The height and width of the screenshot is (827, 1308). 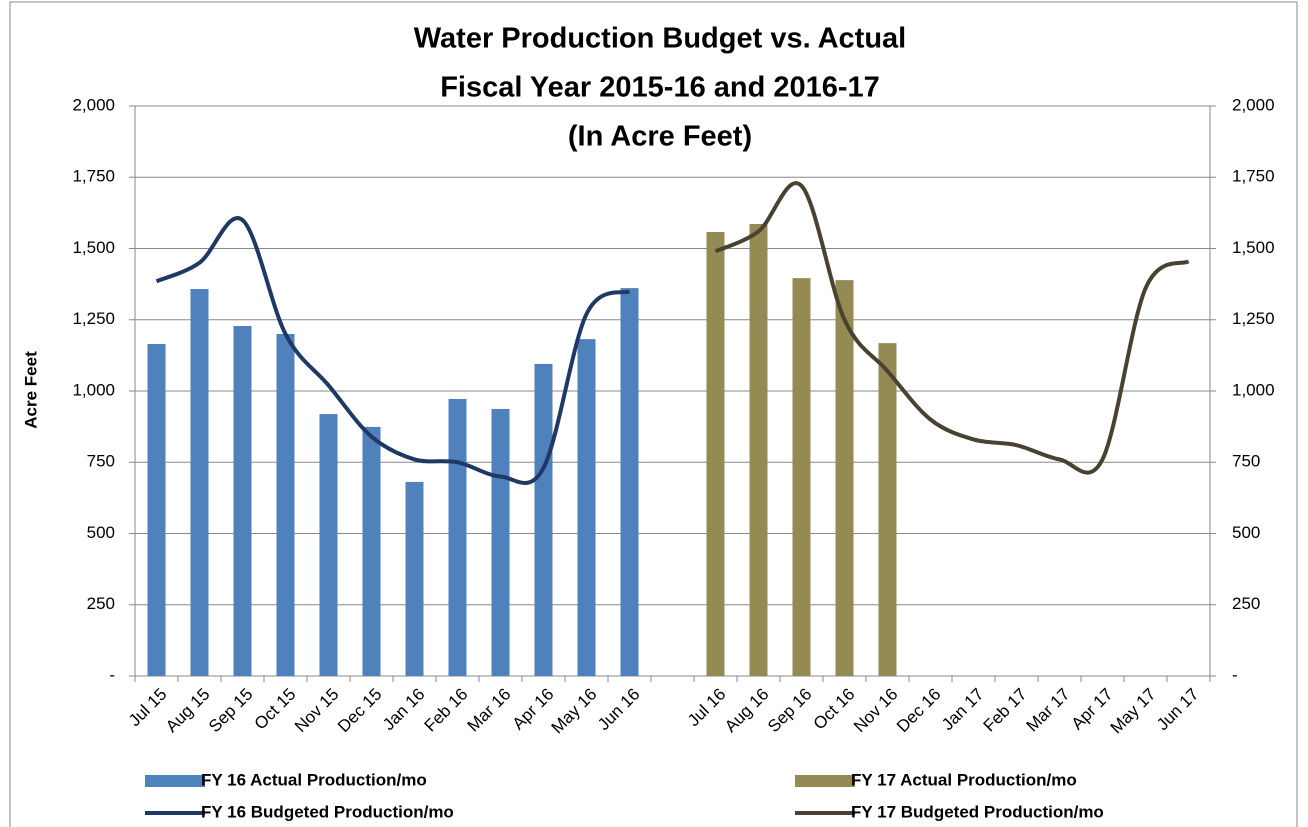 What do you see at coordinates (660, 88) in the screenshot?
I see `chart-subtitle: Fiscal Year 2015-16 and 2016-17` at bounding box center [660, 88].